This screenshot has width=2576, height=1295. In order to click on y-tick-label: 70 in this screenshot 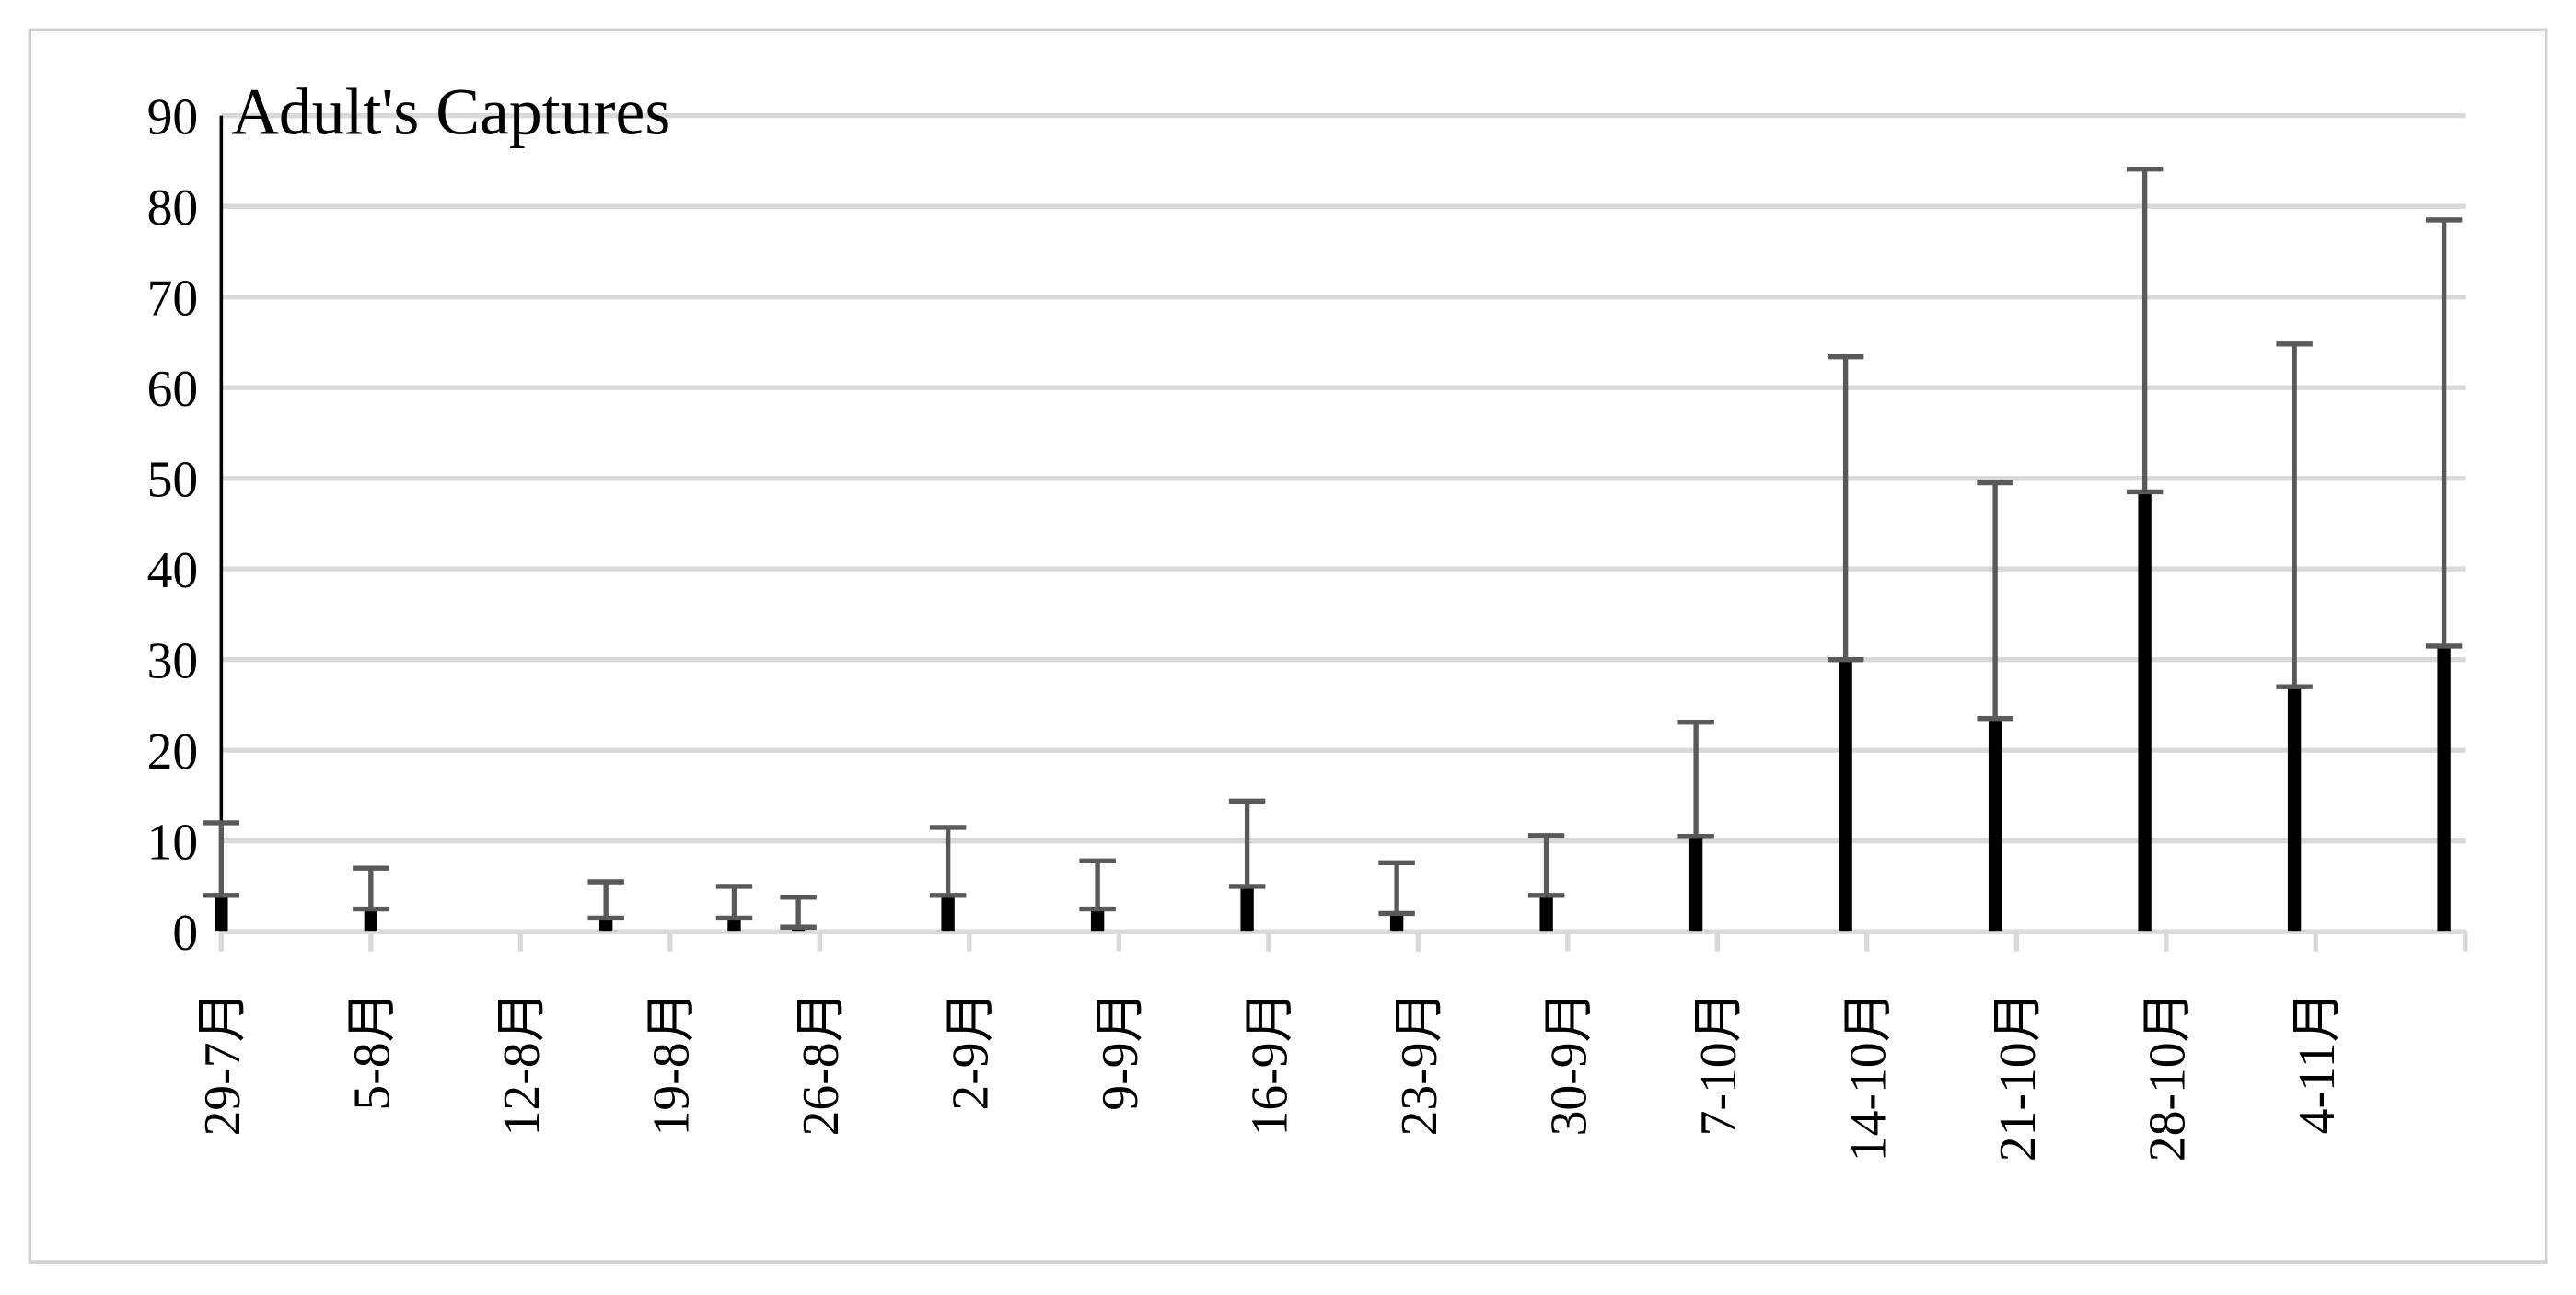, I will do `click(173, 298)`.